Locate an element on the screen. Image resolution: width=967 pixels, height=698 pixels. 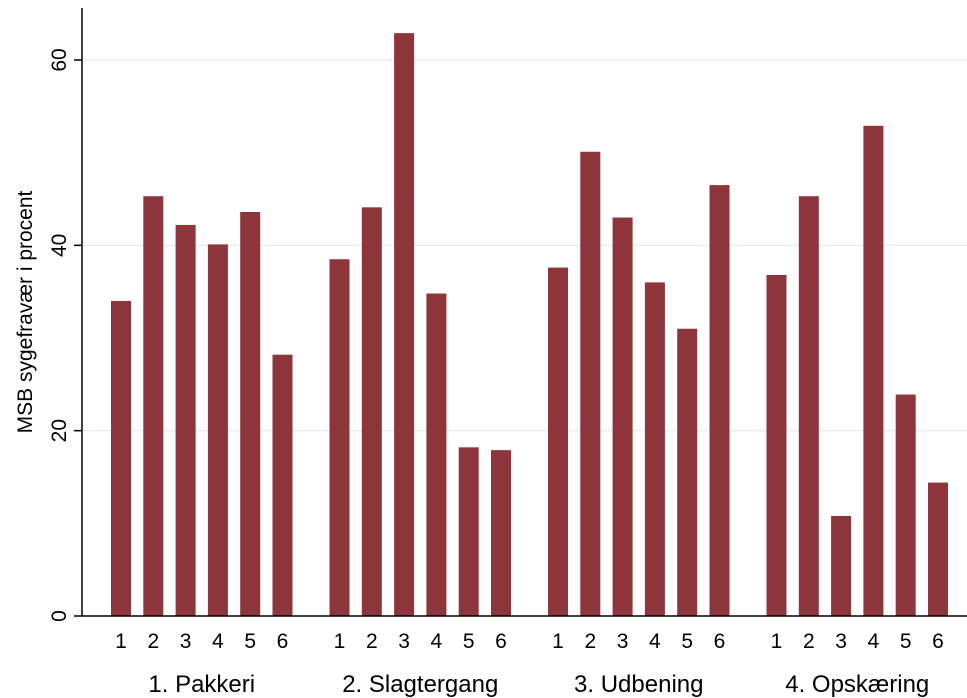
group-label: 3. Udbening is located at coordinates (638, 684).